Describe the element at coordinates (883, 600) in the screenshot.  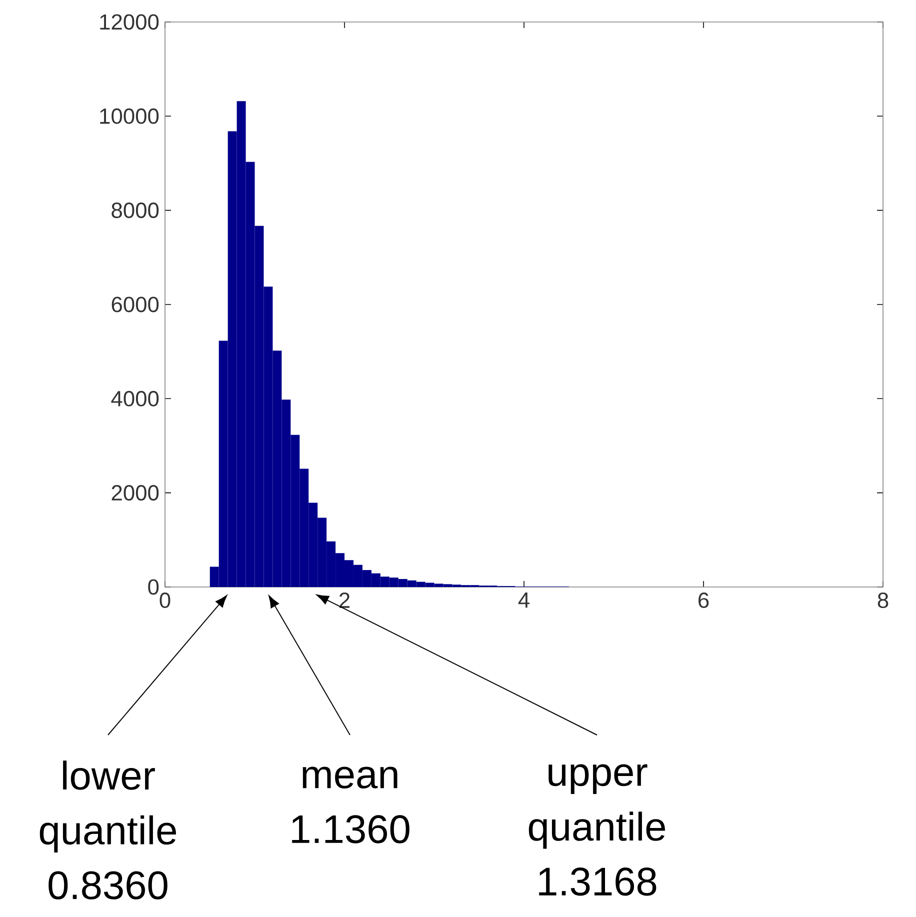
I see `x-tick-label: 8` at that location.